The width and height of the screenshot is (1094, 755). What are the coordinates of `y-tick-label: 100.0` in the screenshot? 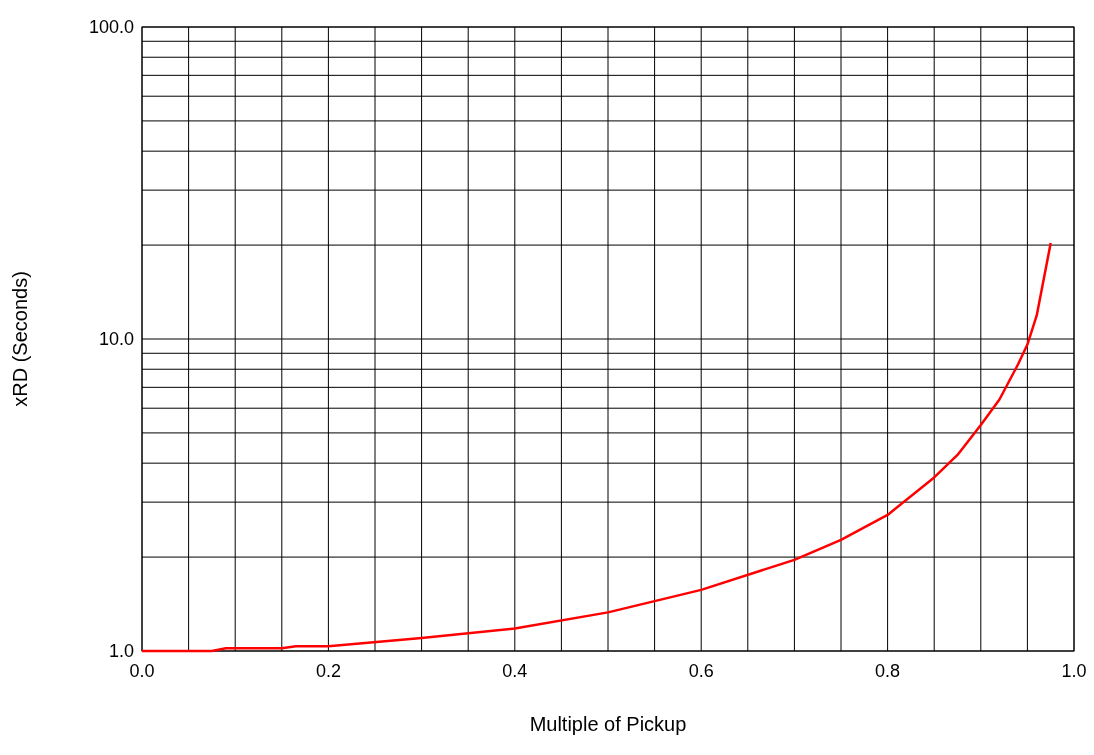 It's located at (111, 27).